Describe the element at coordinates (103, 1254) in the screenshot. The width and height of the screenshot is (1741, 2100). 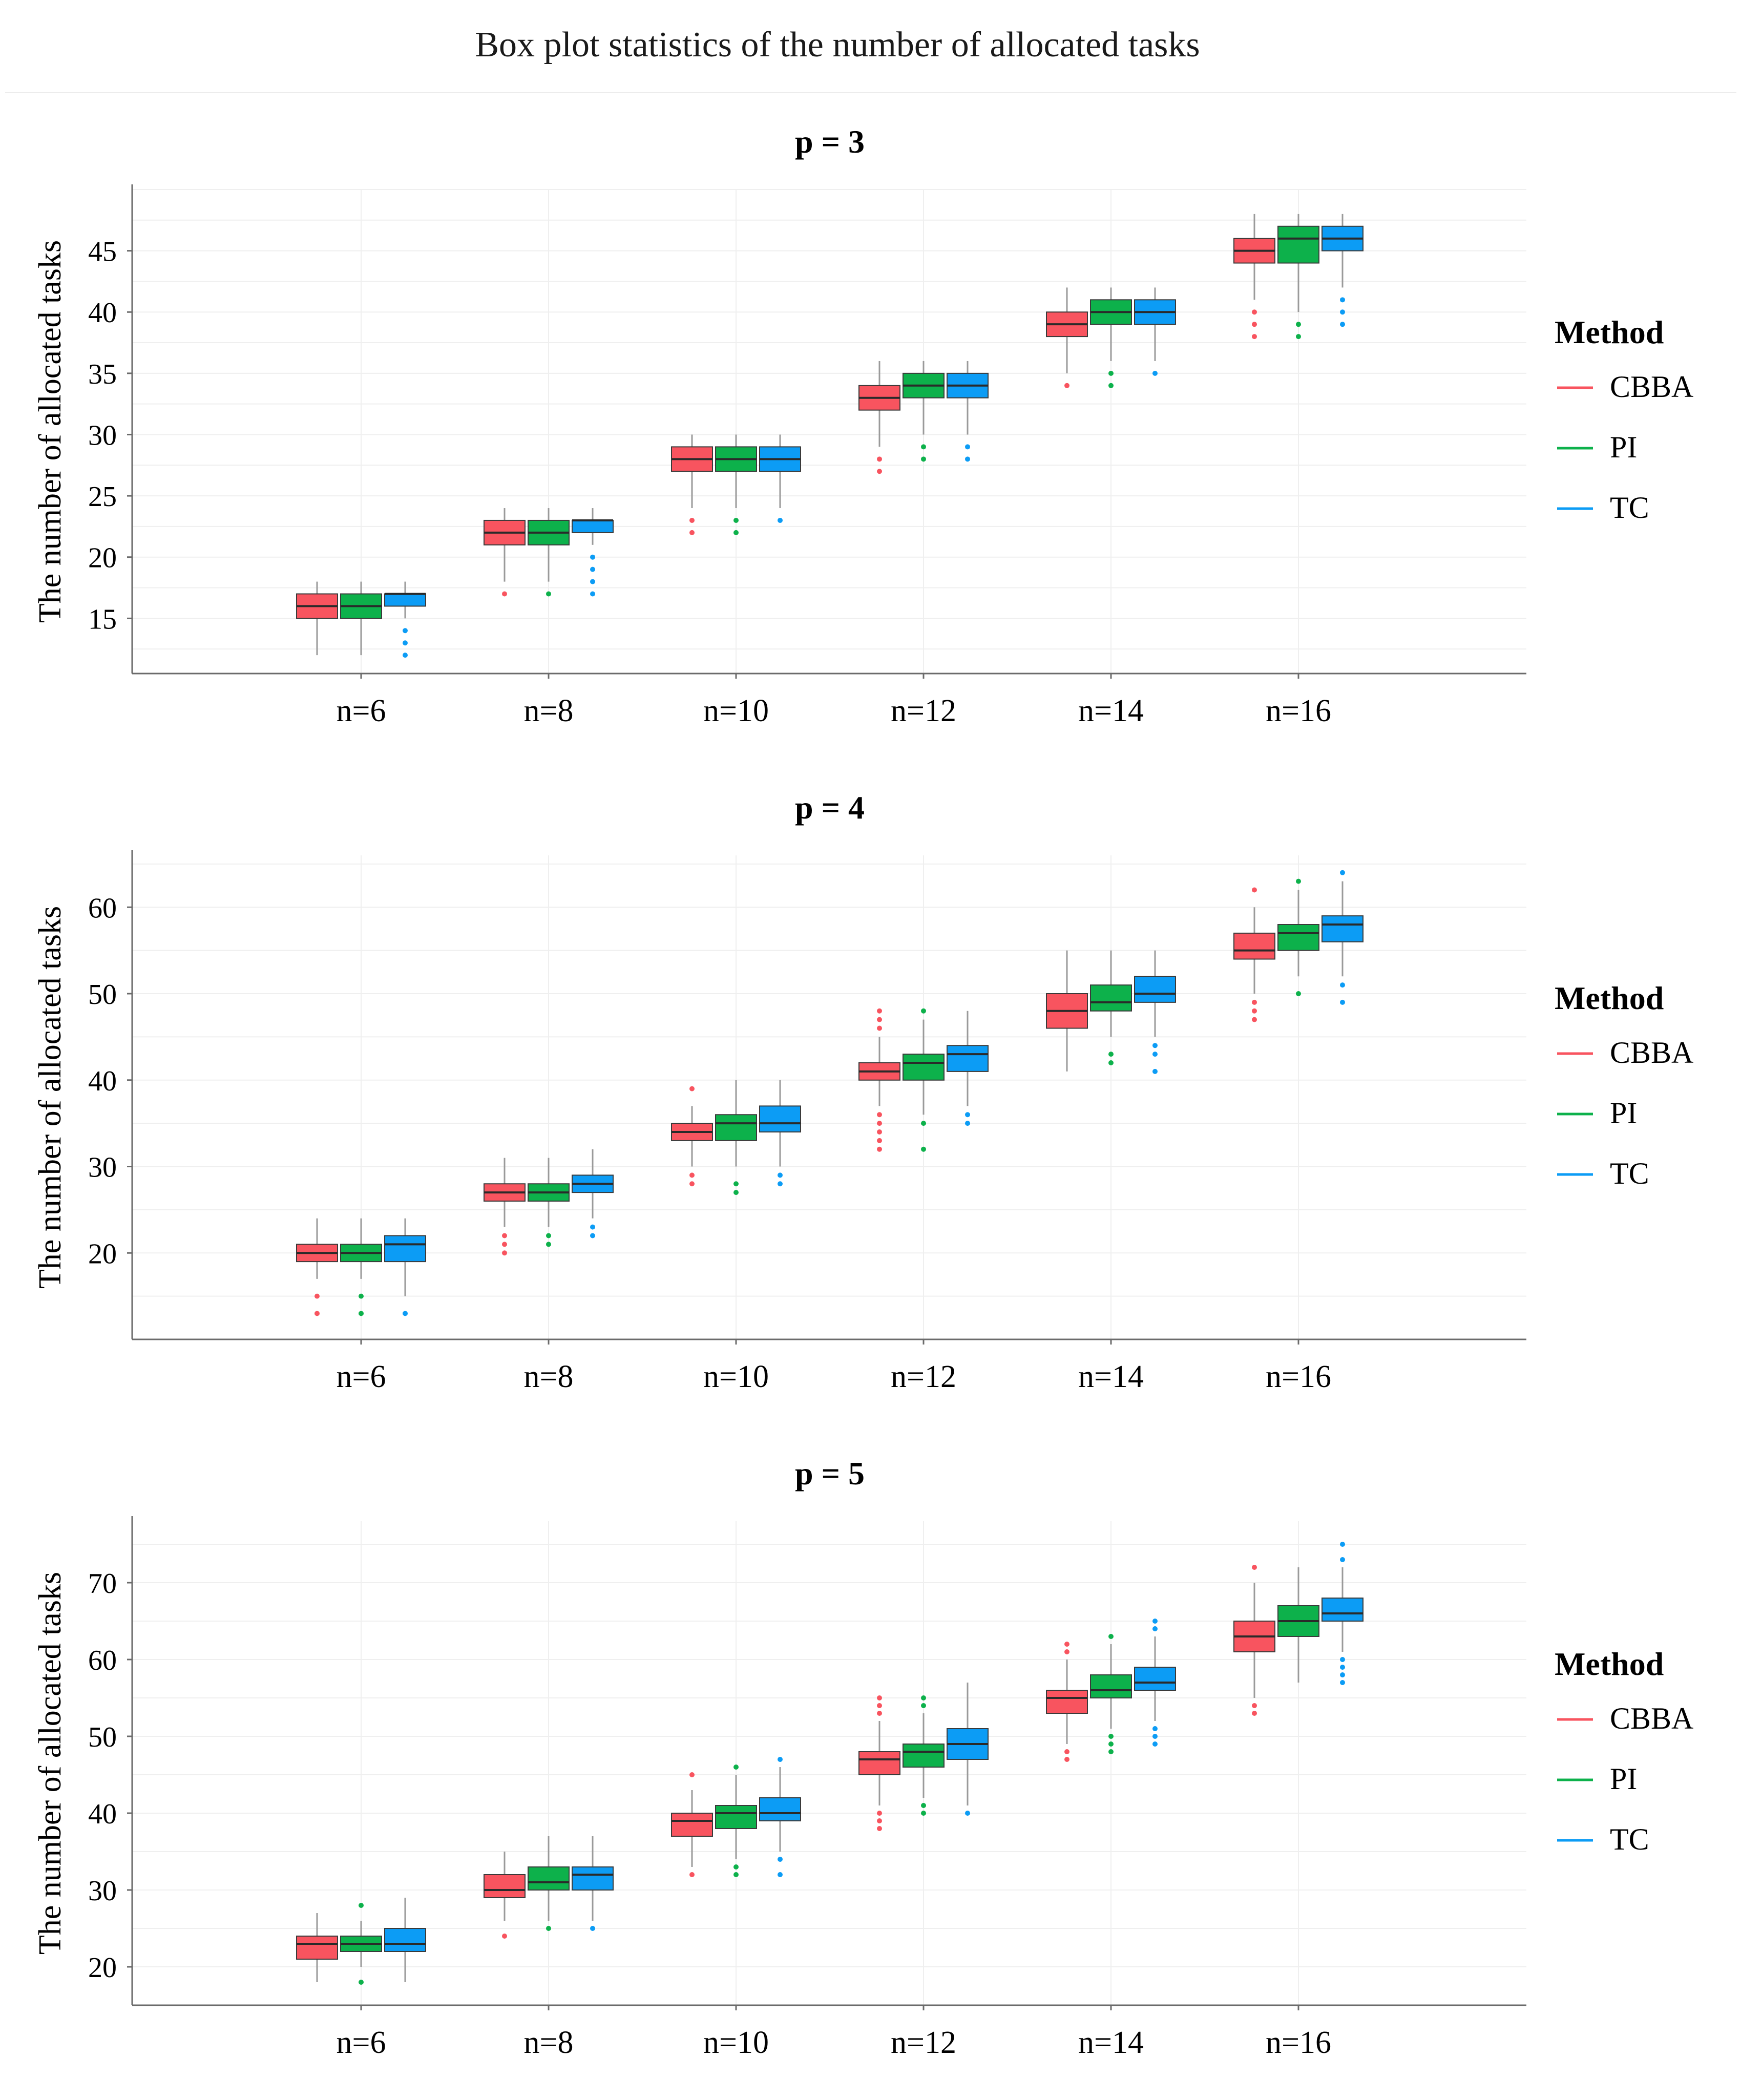
I see `y-tick-label: 20` at that location.